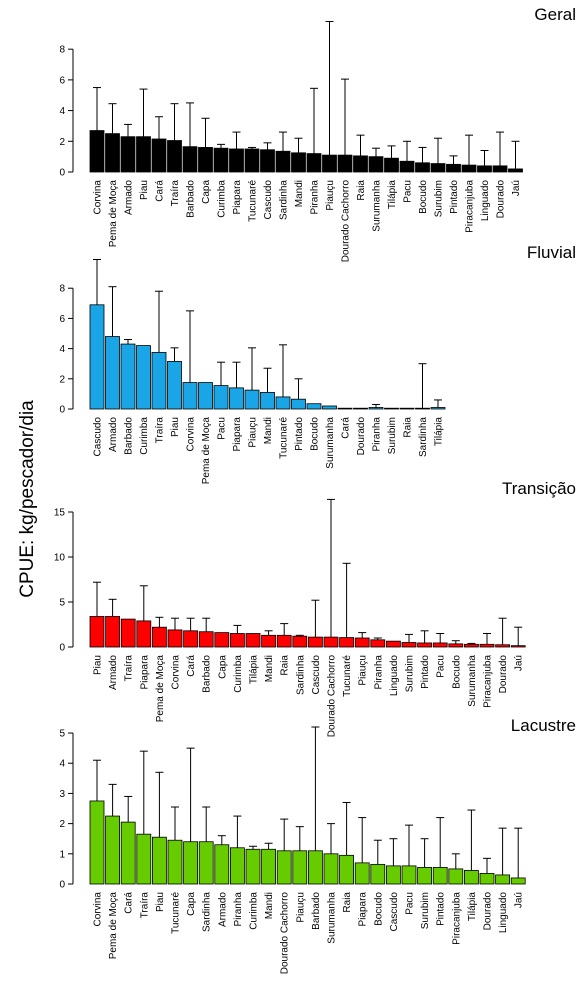 This screenshot has height=998, width=586. I want to click on category-label: Surumanha, so click(377, 206).